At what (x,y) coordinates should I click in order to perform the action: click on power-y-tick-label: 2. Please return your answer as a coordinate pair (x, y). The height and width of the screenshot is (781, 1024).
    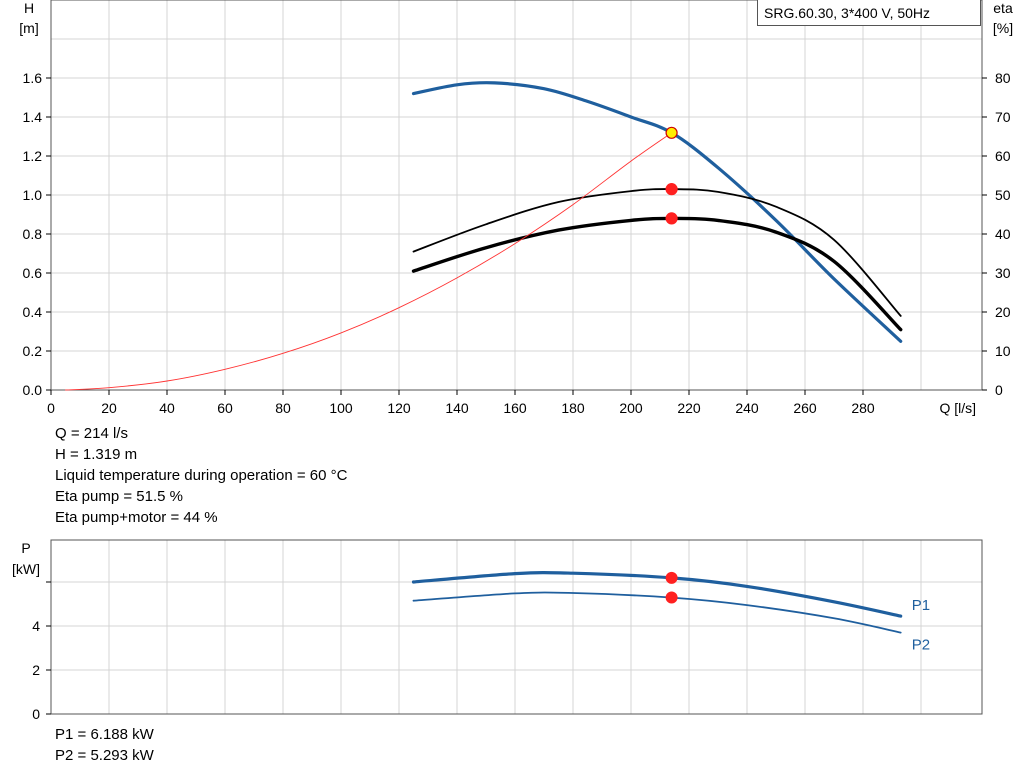
    Looking at the image, I should click on (36, 670).